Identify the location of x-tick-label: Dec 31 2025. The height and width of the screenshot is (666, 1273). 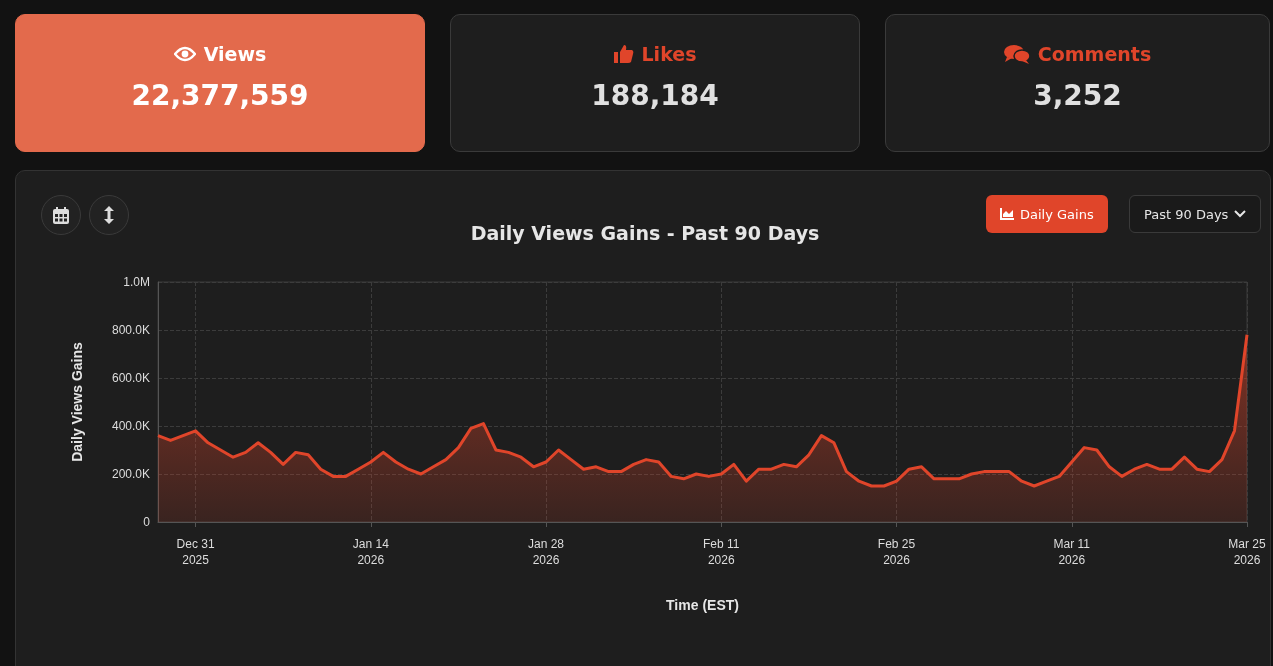
(195, 552).